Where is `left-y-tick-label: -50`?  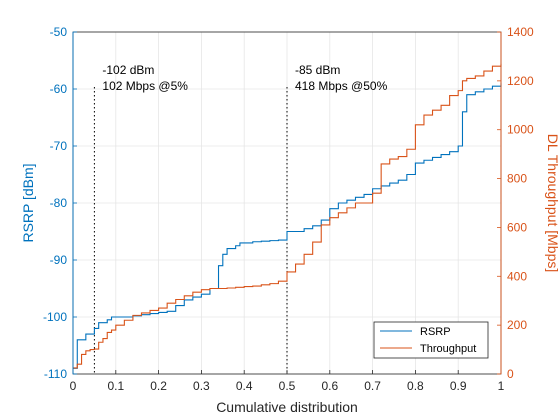
left-y-tick-label: -50 is located at coordinates (59, 32).